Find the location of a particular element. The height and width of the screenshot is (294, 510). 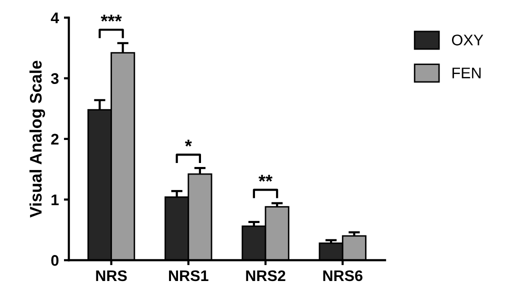

annotation: *** is located at coordinates (111, 18).